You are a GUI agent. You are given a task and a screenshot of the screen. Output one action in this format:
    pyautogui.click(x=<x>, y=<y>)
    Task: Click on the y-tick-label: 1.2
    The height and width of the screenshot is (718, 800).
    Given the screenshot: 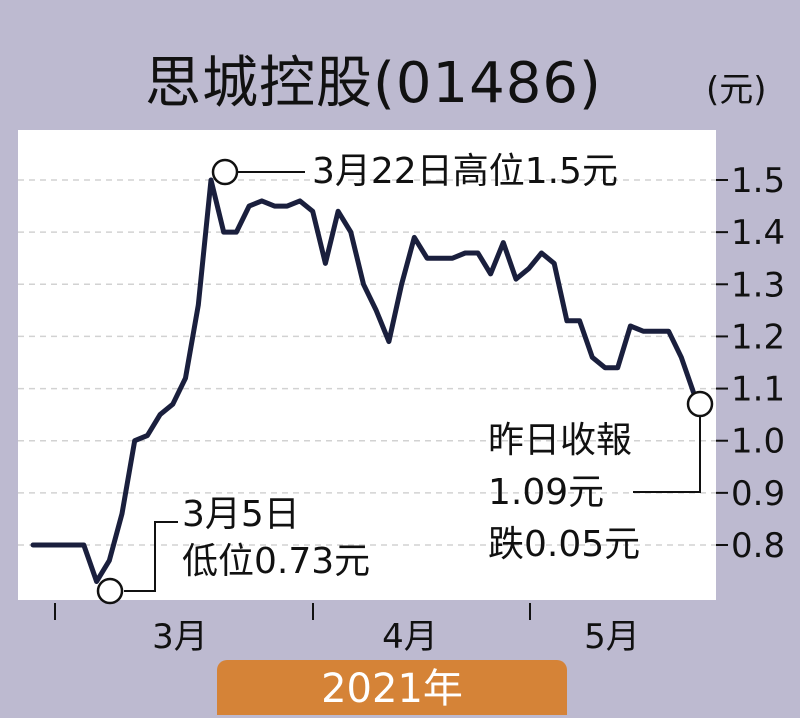 What is the action you would take?
    pyautogui.click(x=758, y=337)
    